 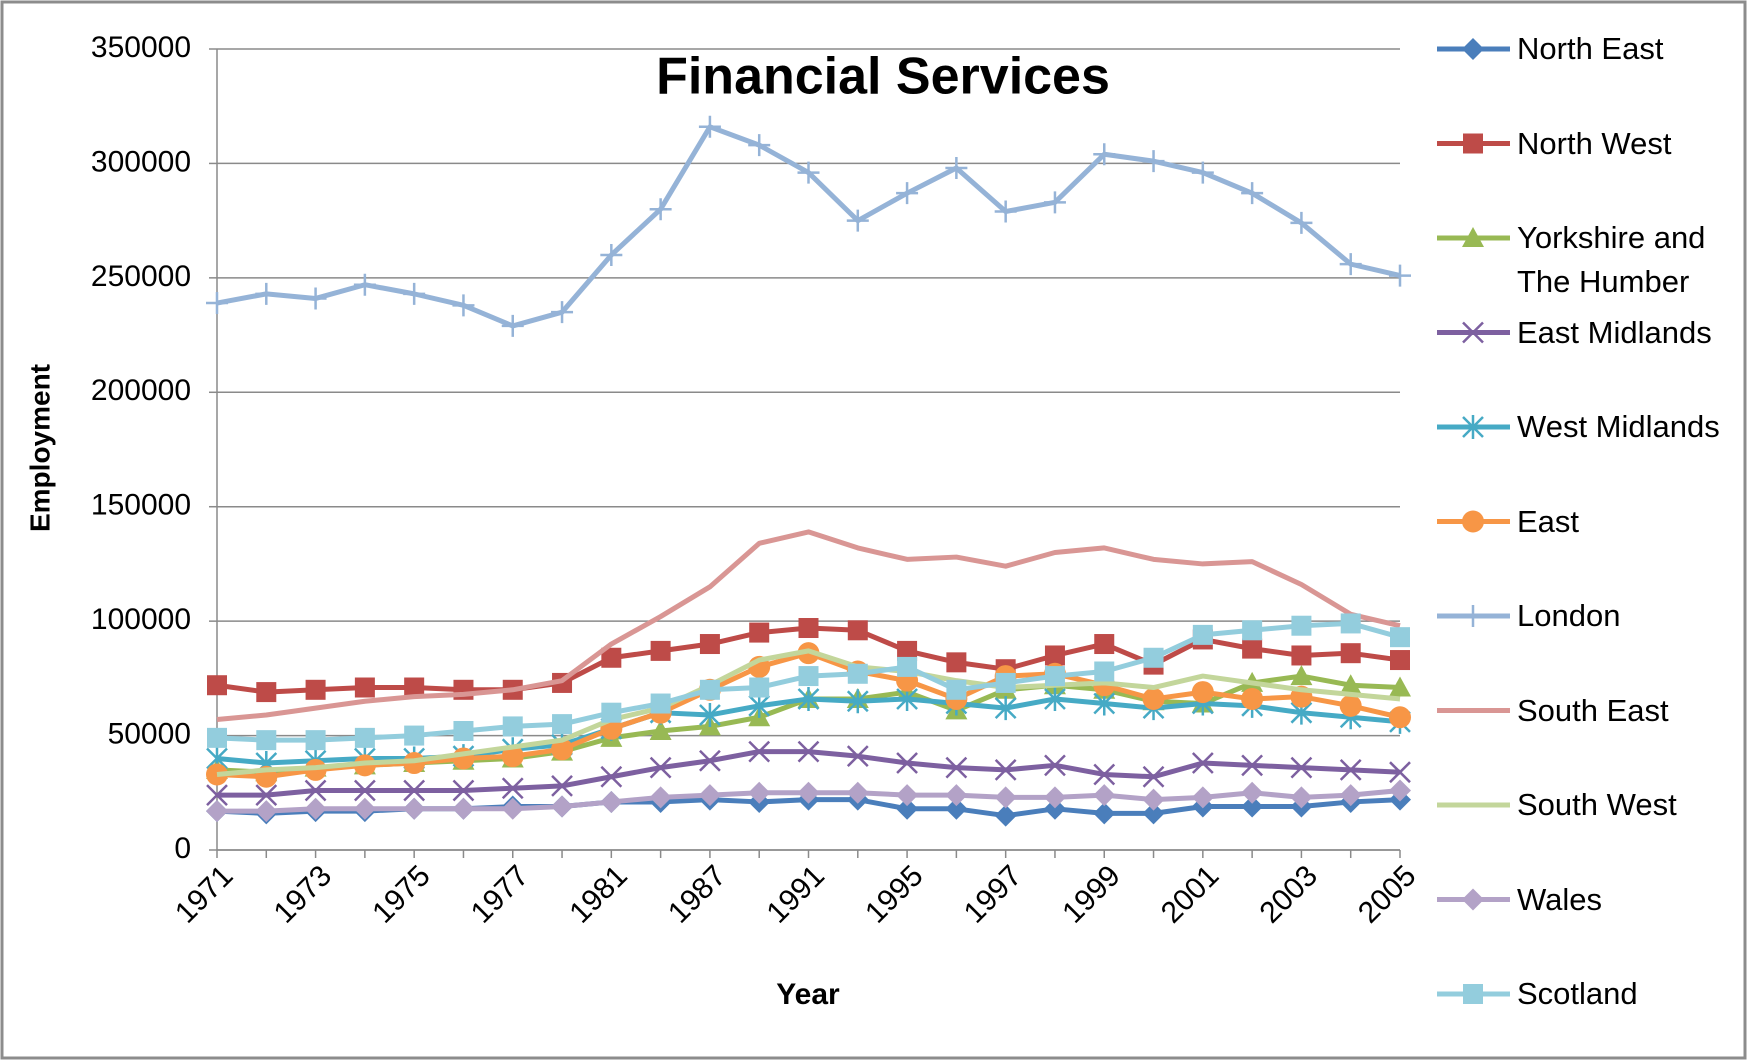 I want to click on legend-label: Scotland, so click(x=1577, y=993).